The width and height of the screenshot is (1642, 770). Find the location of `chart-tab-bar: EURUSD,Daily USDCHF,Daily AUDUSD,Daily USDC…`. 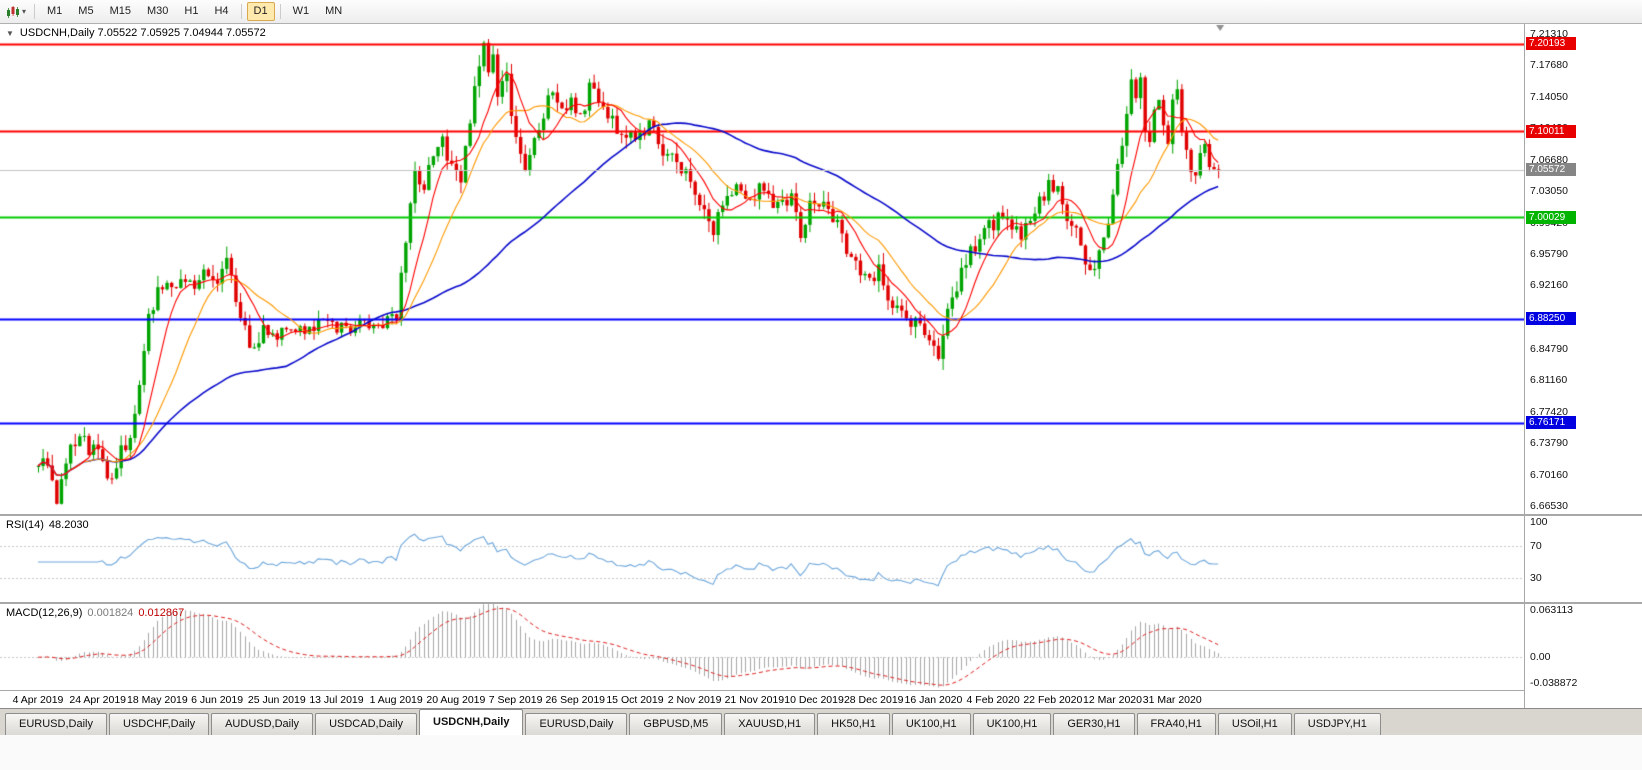

chart-tab-bar: EURUSD,Daily USDCHF,Daily AUDUSD,Daily USDC… is located at coordinates (821, 721).